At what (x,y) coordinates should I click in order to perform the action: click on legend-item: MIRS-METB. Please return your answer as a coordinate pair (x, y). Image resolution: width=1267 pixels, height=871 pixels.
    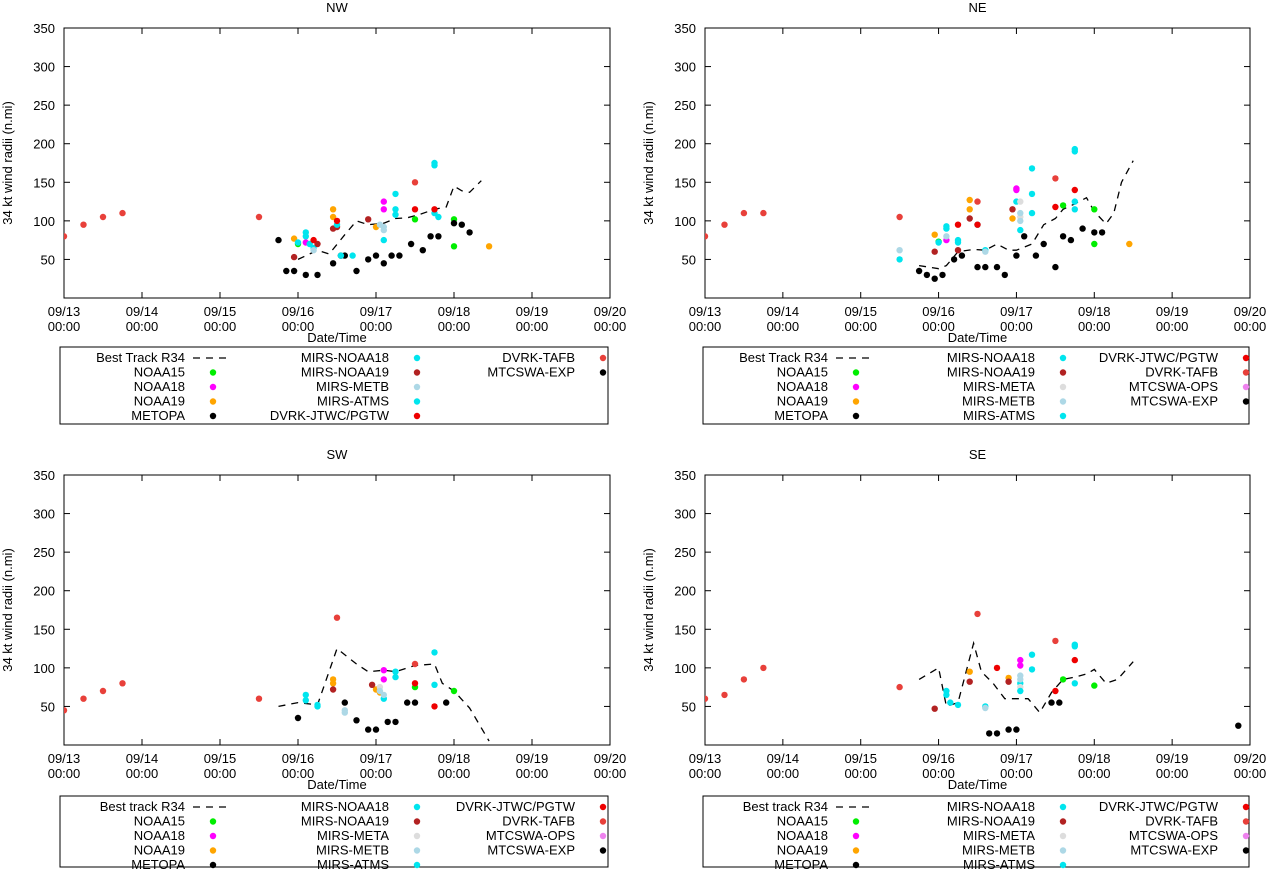
    Looking at the image, I should click on (1014, 850).